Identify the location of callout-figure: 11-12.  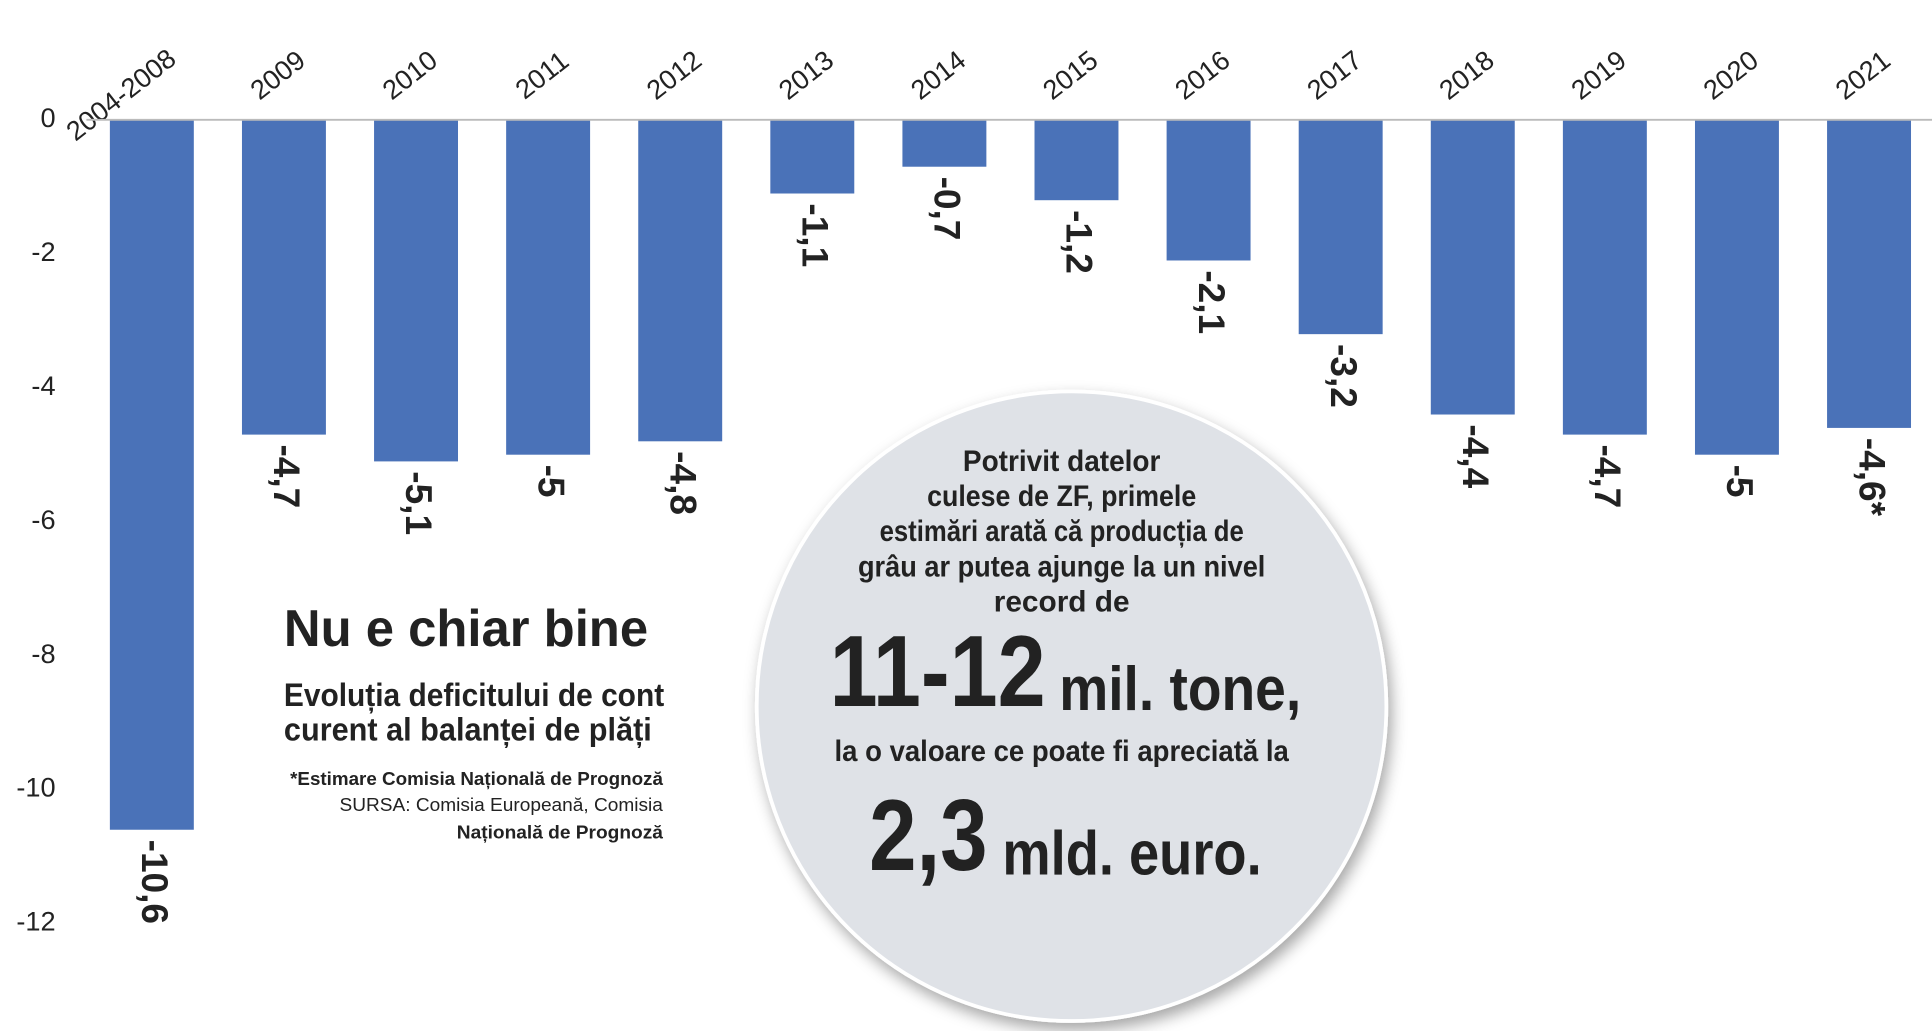
(938, 671).